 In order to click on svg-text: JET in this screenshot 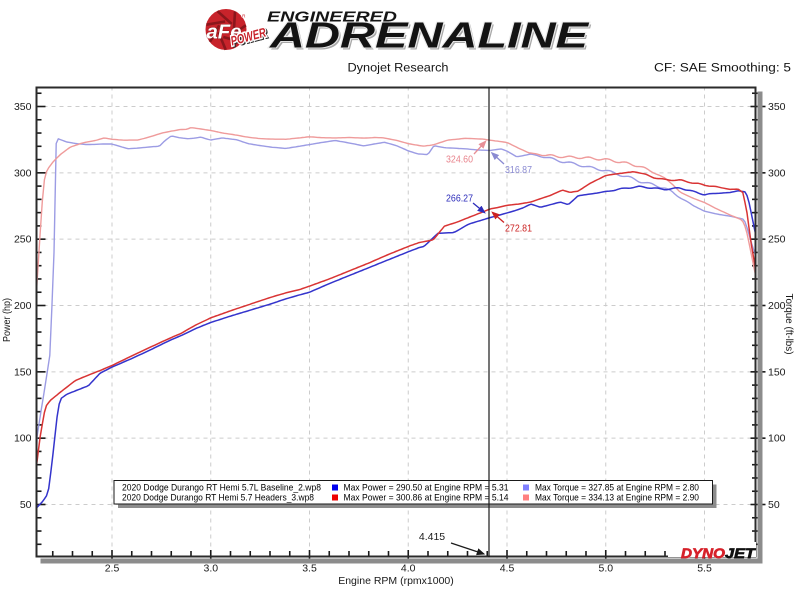, I will do `click(741, 553)`.